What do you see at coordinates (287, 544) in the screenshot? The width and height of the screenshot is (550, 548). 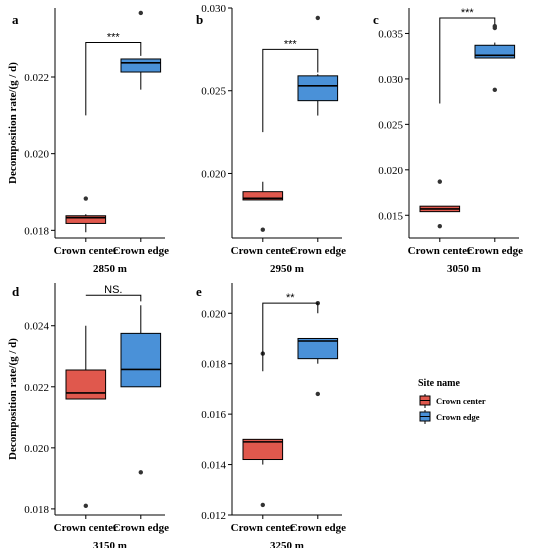 I see `x-axis-title: 3250 m` at bounding box center [287, 544].